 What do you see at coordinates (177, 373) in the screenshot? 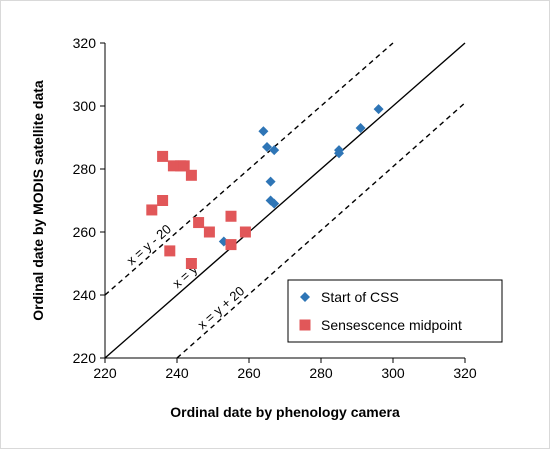
I see `x-tick-label: 240` at bounding box center [177, 373].